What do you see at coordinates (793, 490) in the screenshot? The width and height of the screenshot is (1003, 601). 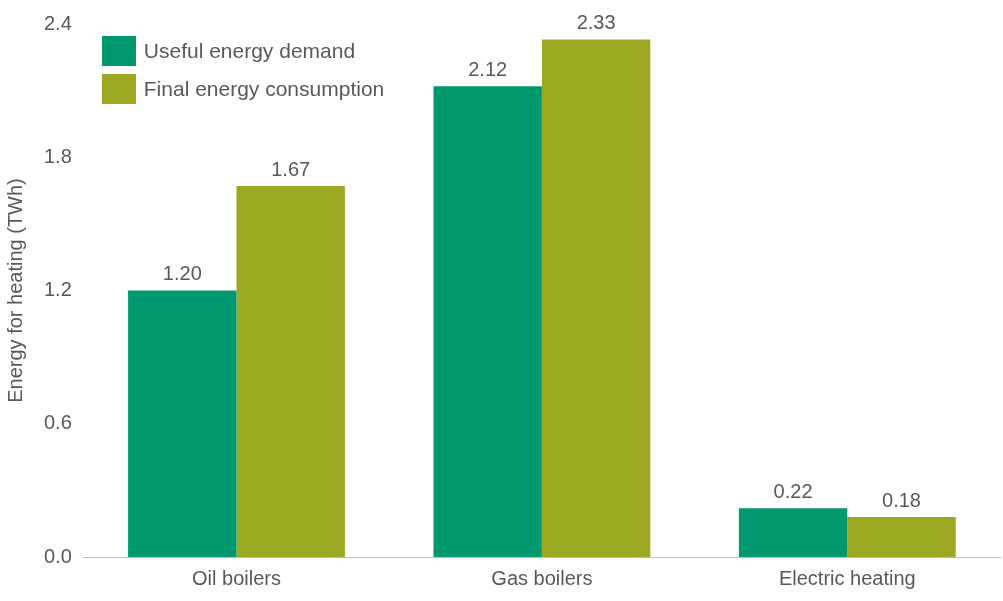 I see `data-label: 0.22` at bounding box center [793, 490].